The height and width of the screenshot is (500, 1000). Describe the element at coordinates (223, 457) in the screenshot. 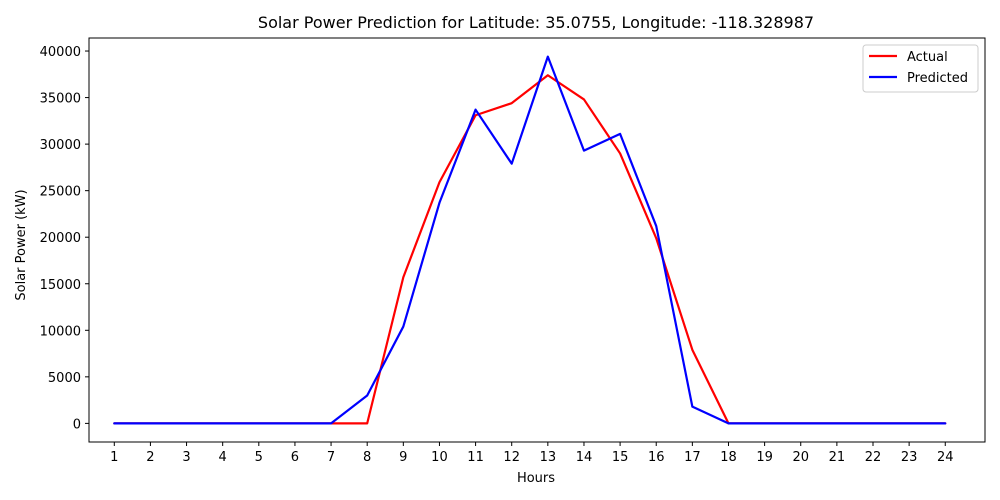

I see `x-tick-label: 4` at that location.